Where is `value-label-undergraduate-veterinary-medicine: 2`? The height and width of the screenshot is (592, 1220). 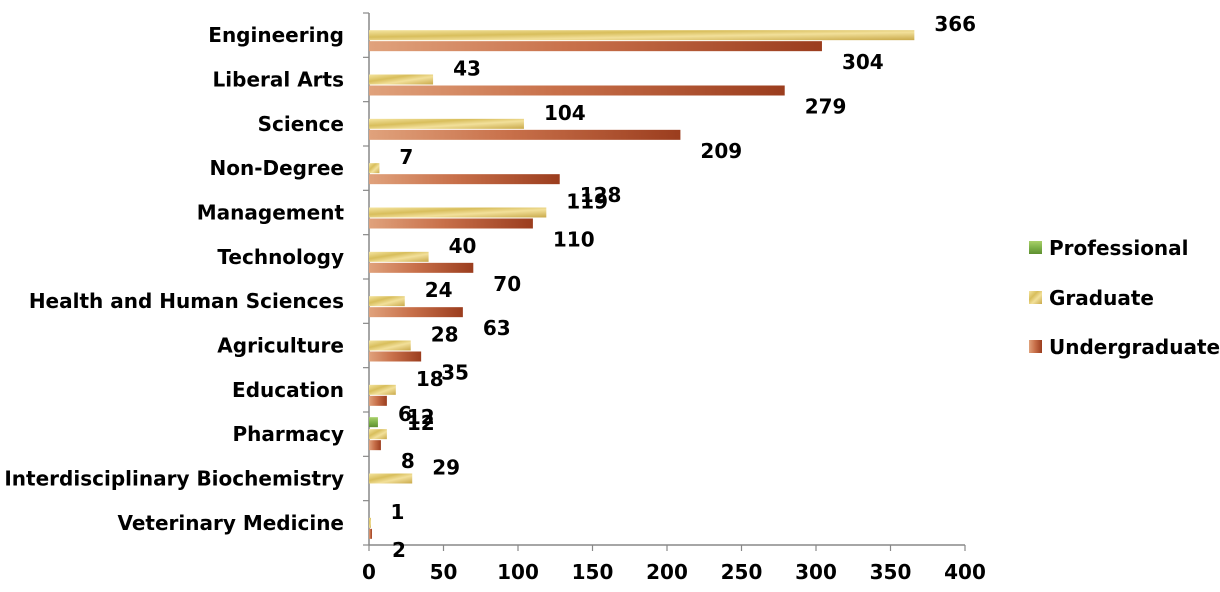
value-label-undergraduate-veterinary-medicine: 2 is located at coordinates (399, 550).